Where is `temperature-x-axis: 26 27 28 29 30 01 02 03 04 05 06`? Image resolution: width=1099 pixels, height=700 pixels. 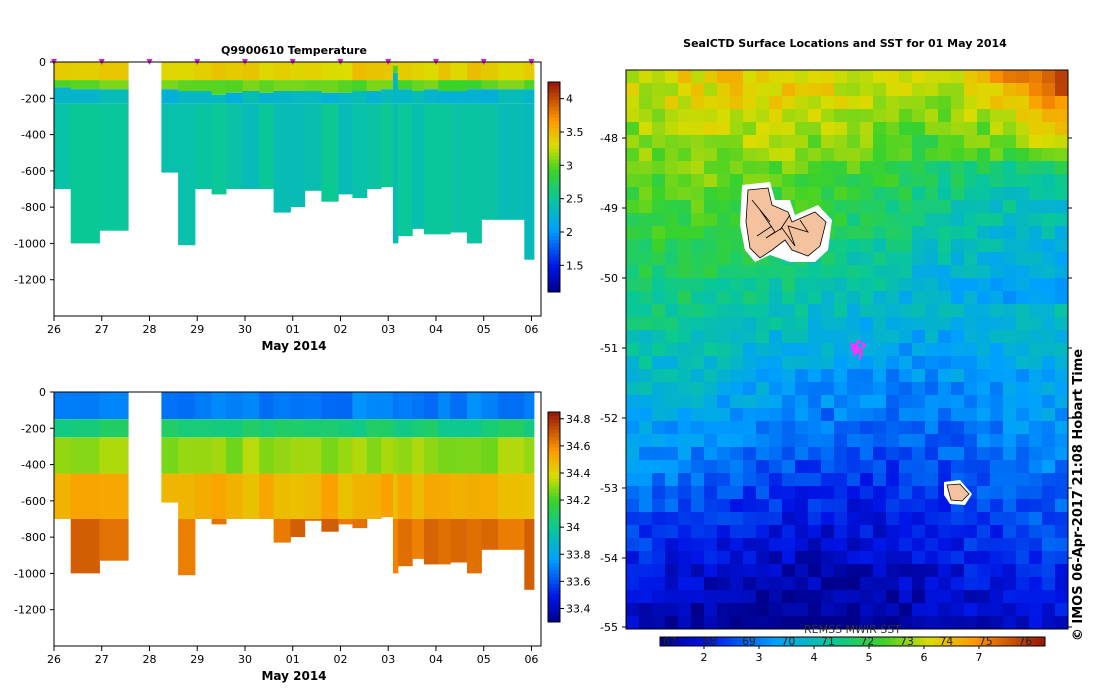 temperature-x-axis: 26 27 28 29 30 01 02 03 04 05 06 is located at coordinates (292, 326).